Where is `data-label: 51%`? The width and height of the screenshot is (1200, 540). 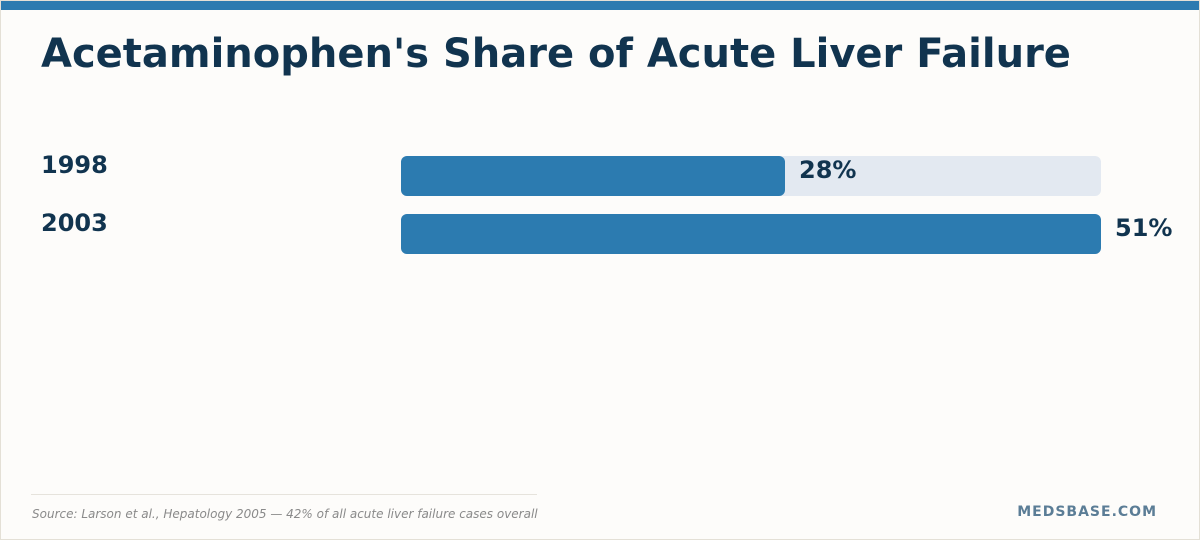 data-label: 51% is located at coordinates (1144, 228).